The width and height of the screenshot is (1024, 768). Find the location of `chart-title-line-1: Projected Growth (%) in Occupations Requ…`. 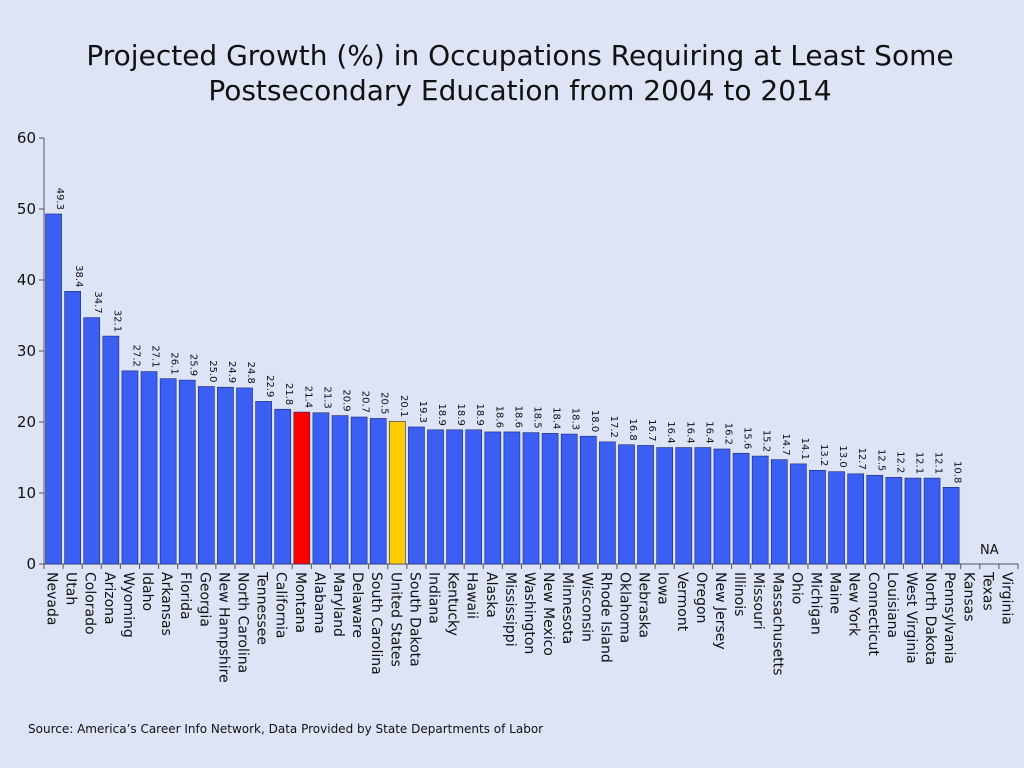

chart-title-line-1: Projected Growth (%) in Occupations Requ… is located at coordinates (520, 55).